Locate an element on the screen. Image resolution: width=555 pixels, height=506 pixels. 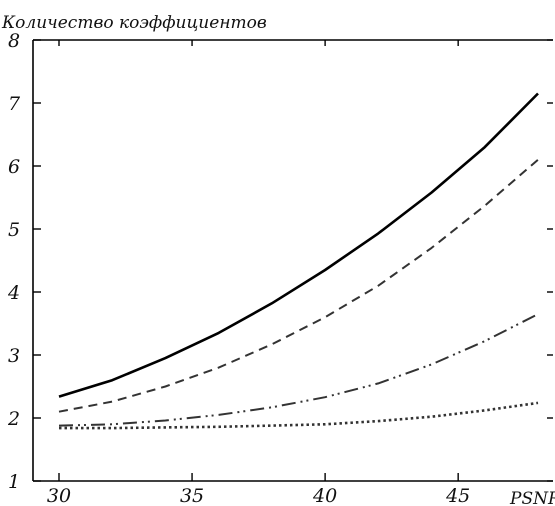
y-tick-label: 2 is located at coordinates (13, 419).